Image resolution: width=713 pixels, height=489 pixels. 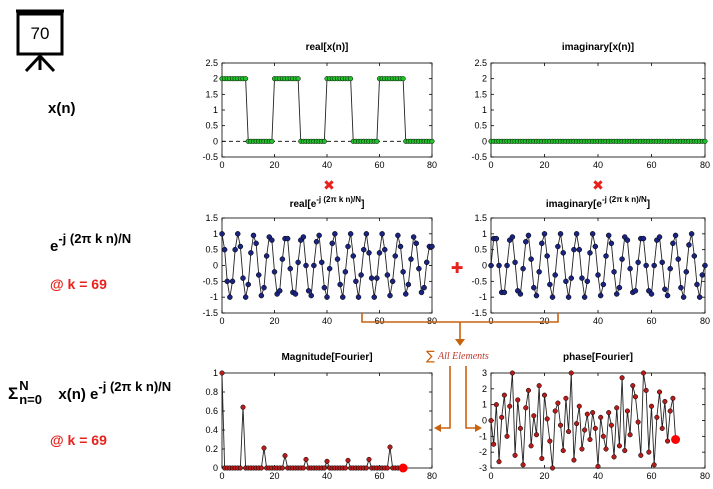 I want to click on y-tick-label: 3, so click(x=484, y=373).